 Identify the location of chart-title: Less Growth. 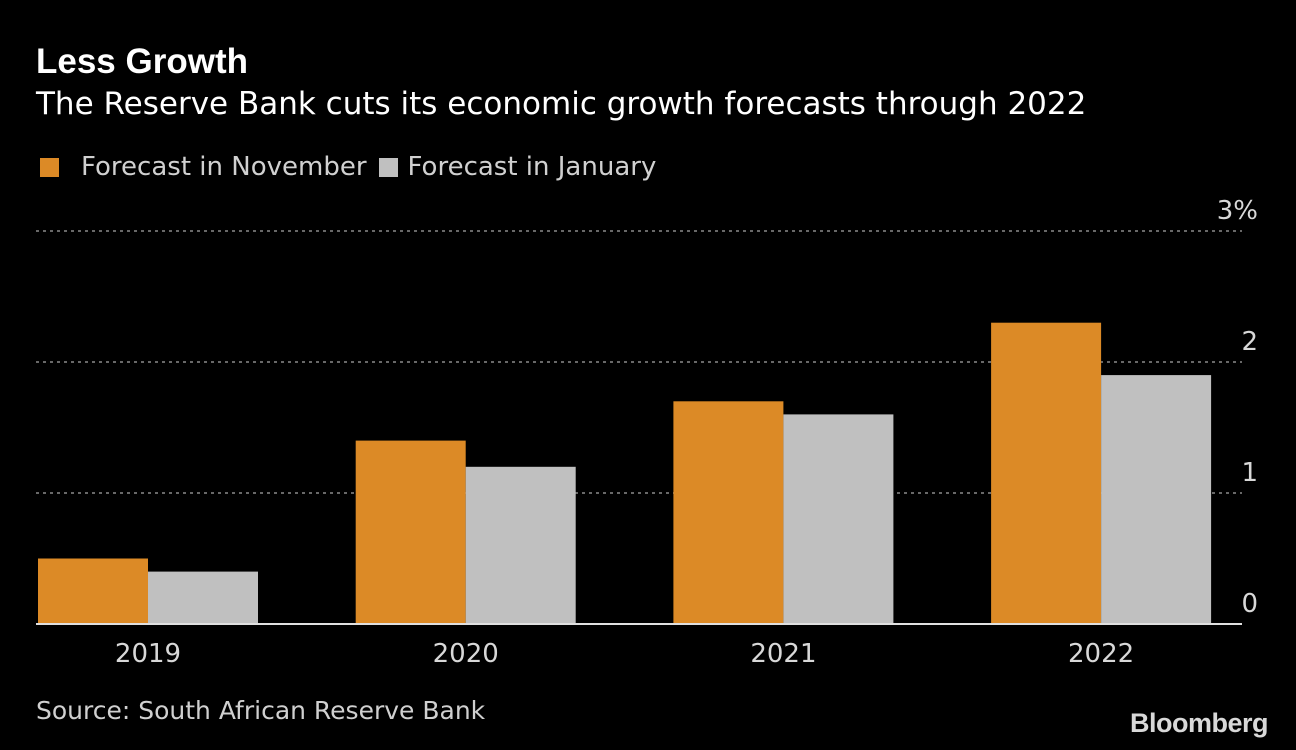
(142, 61).